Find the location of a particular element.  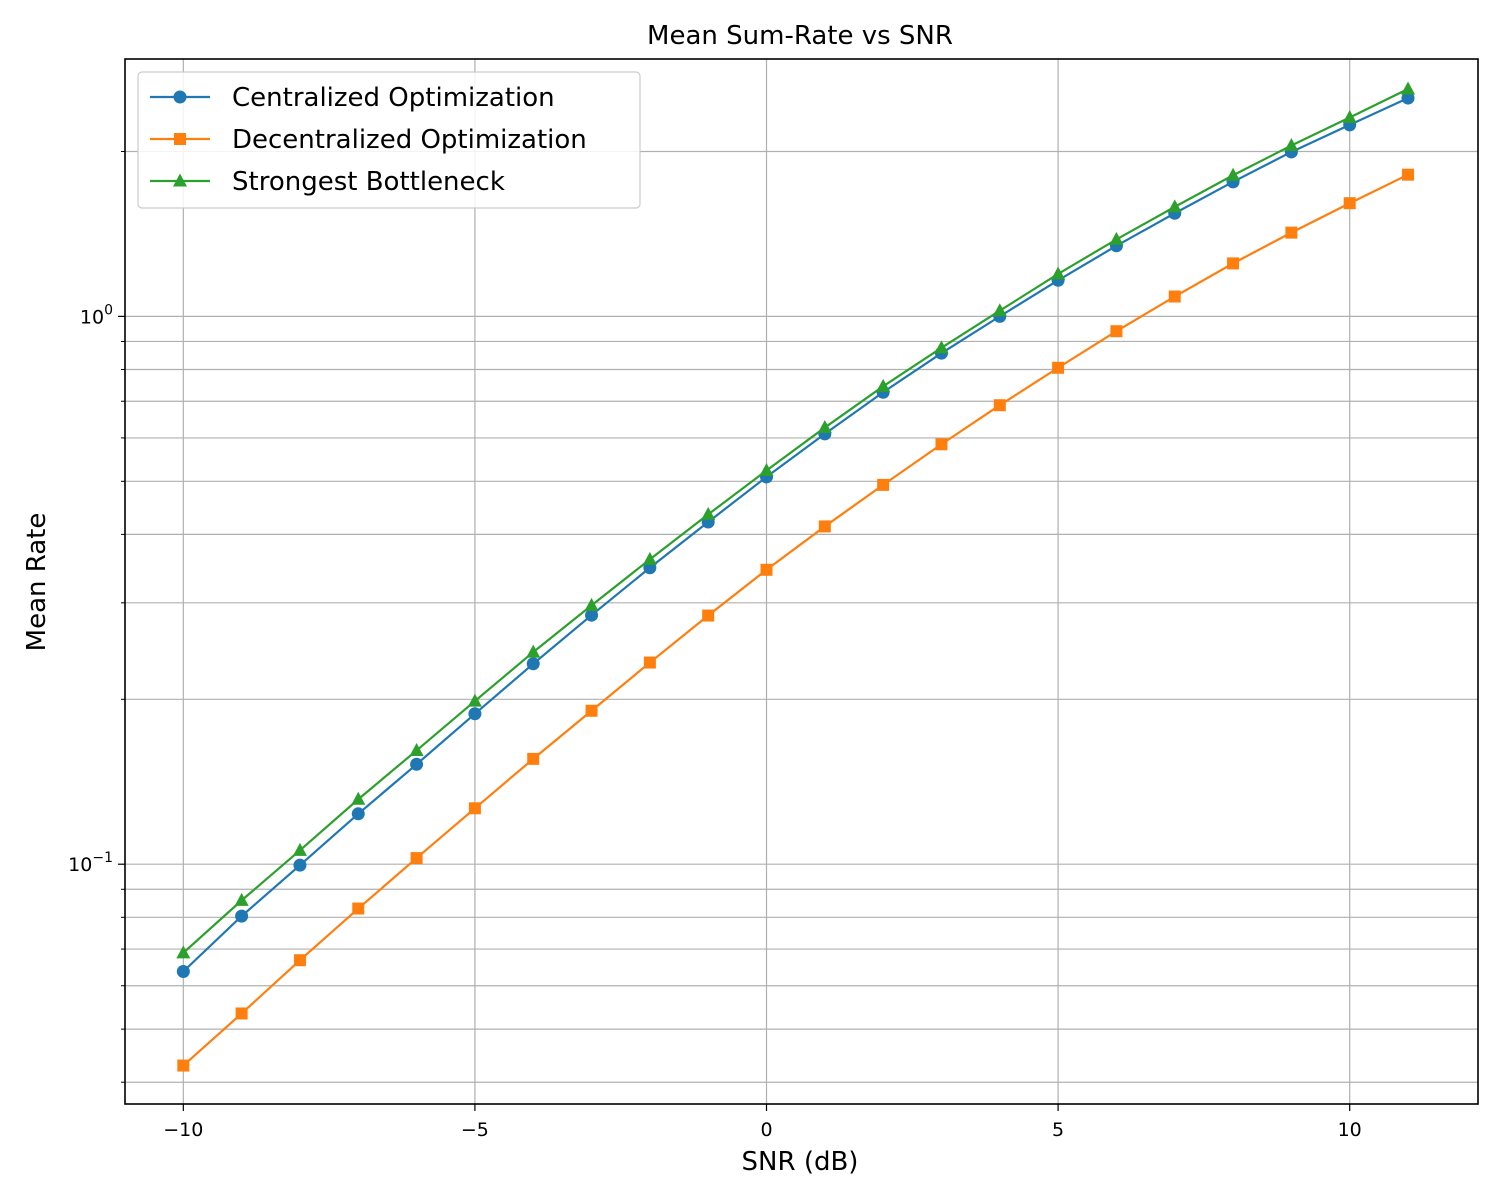

x-tick-label: −10 is located at coordinates (183, 1130).